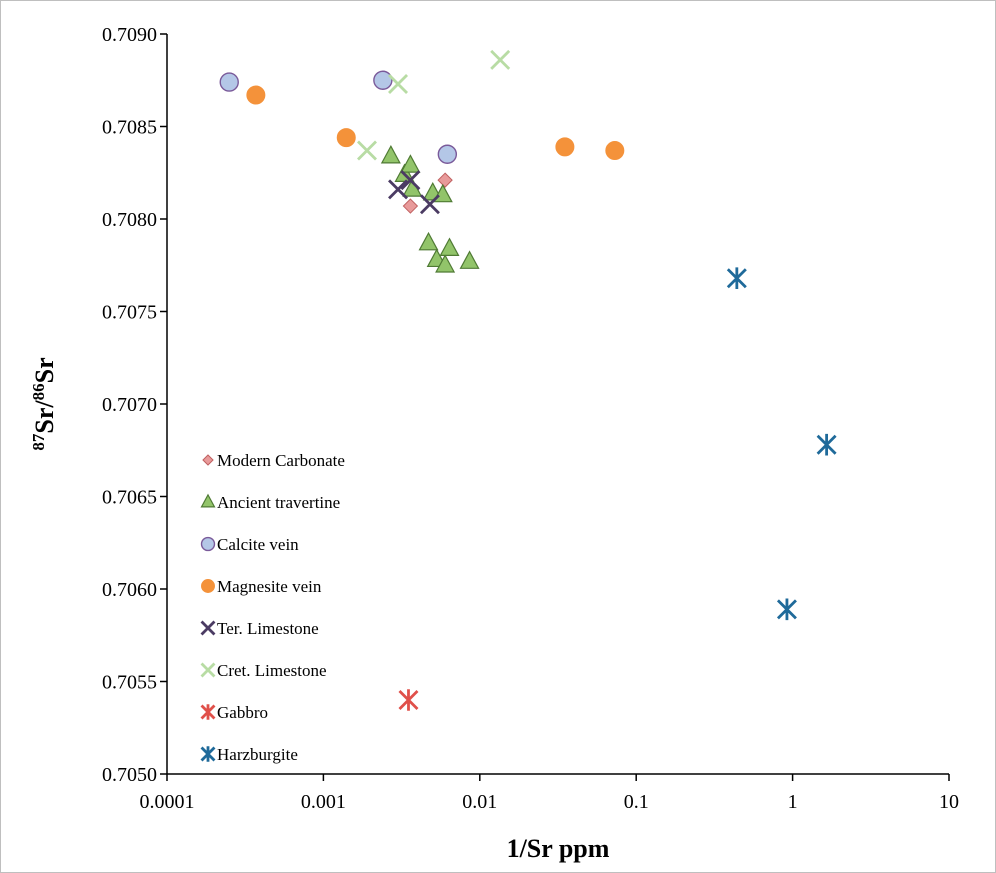 The image size is (996, 873). What do you see at coordinates (793, 802) in the screenshot?
I see `x-tick-label: 1` at bounding box center [793, 802].